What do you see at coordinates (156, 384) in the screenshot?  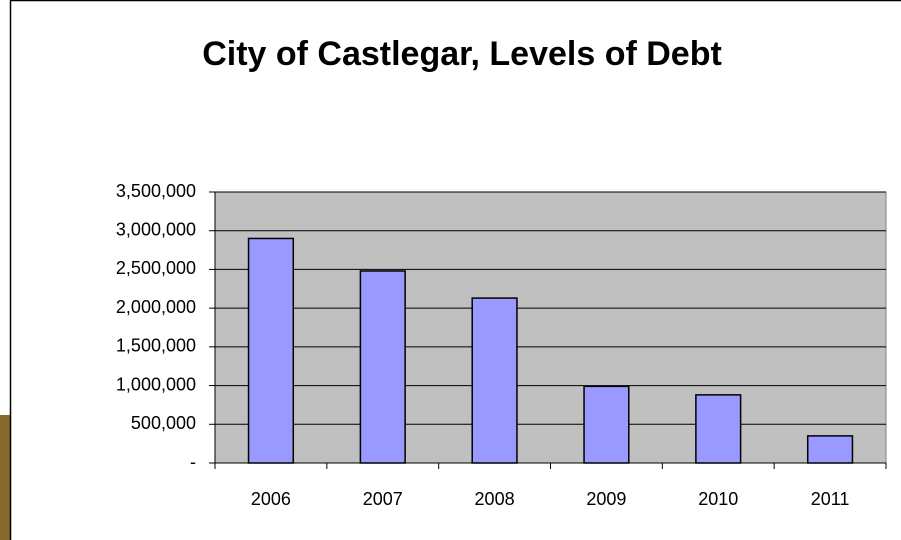 I see `y-tick-label: 1,000,000` at bounding box center [156, 384].